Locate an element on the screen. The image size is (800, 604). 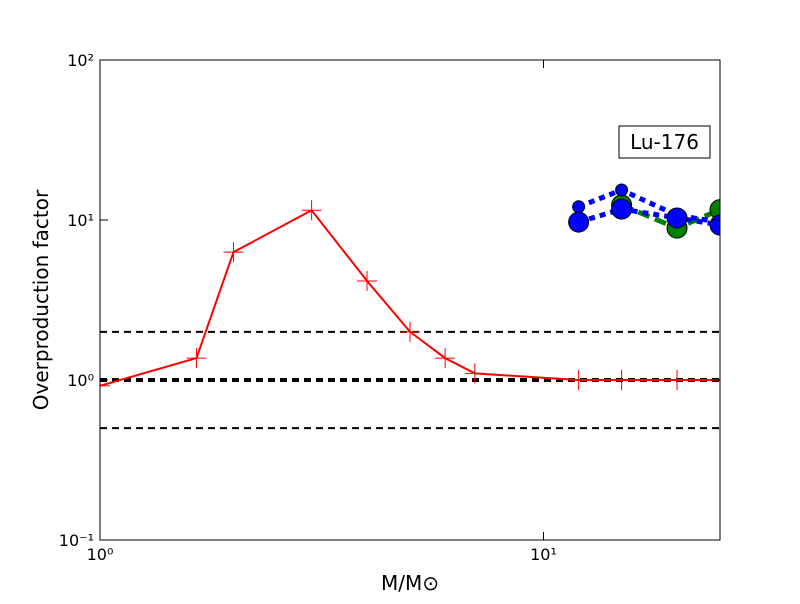
y-axis-label: Overproduction factor is located at coordinates (41, 299).